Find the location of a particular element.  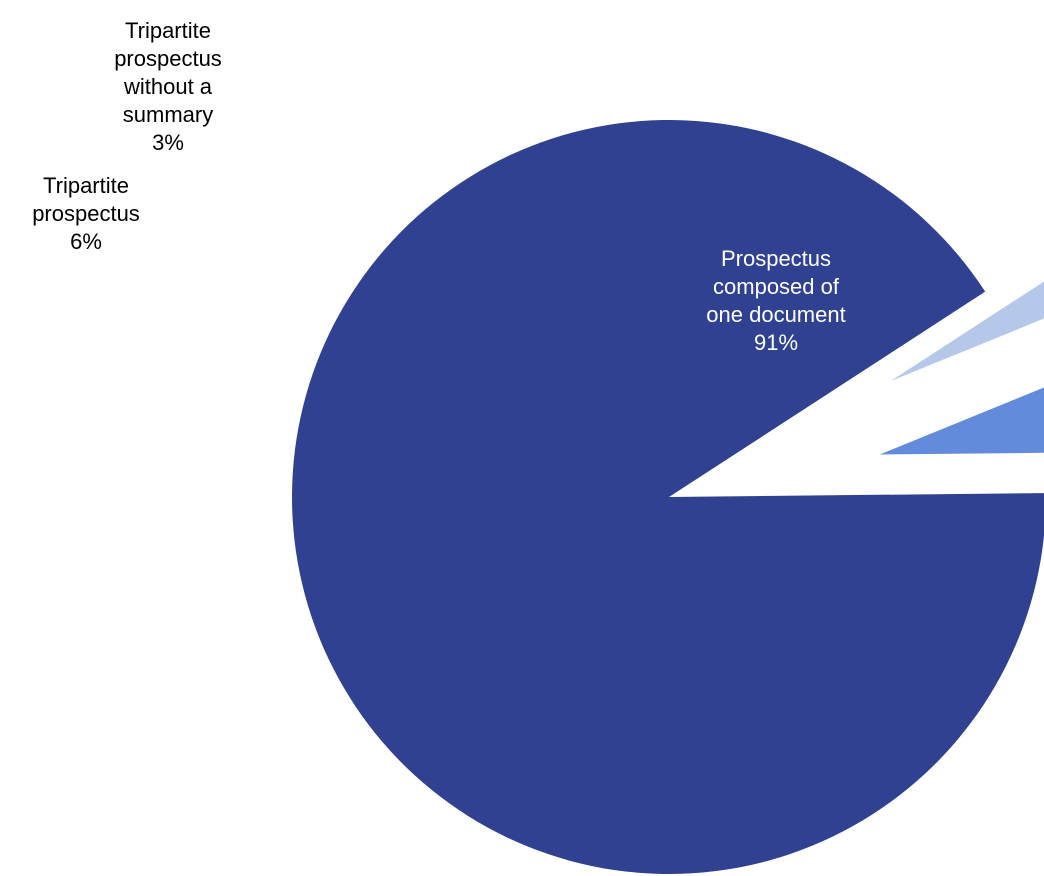

slice-label-line: without a is located at coordinates (168, 86).